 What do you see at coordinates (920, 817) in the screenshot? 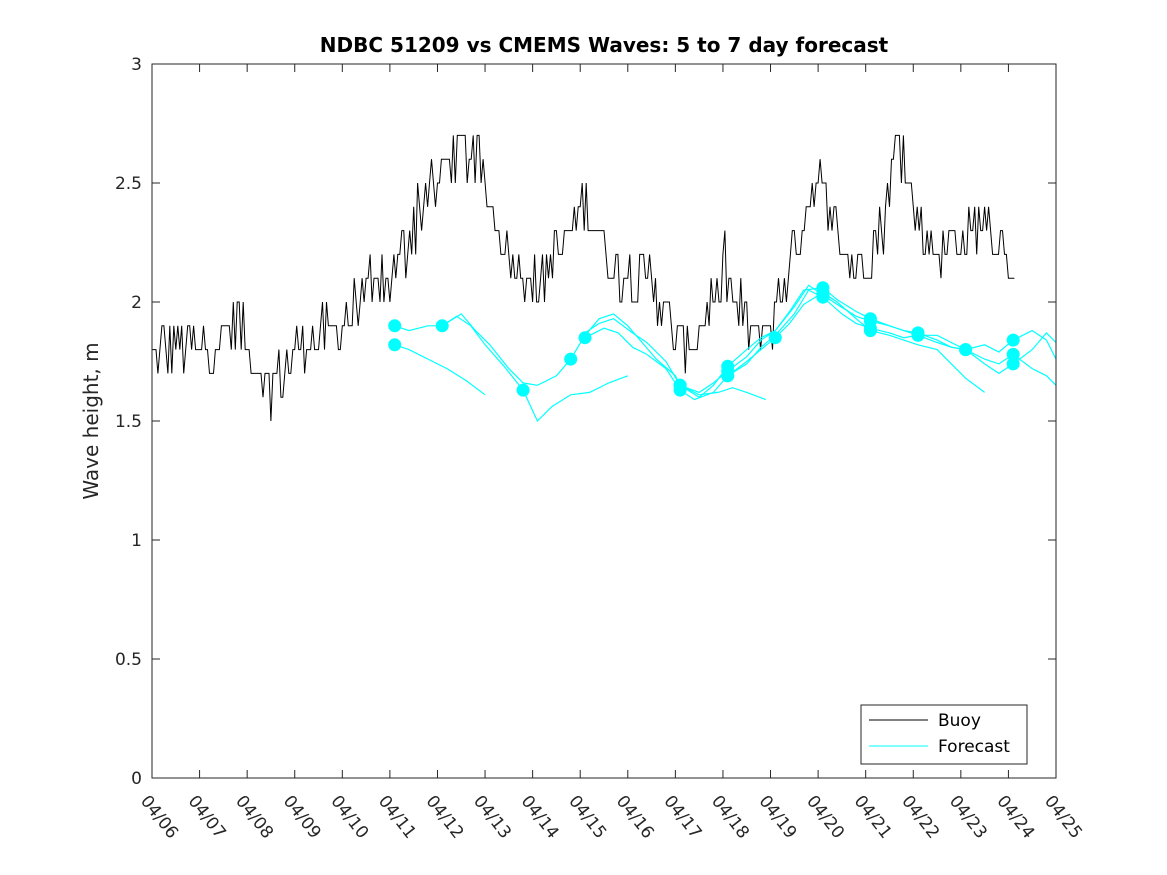
I see `x-tick-label: 04/22` at bounding box center [920, 817].